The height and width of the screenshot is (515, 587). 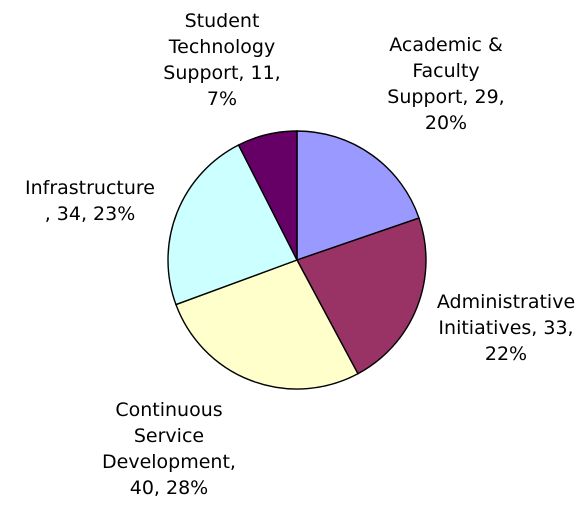 What do you see at coordinates (90, 188) in the screenshot?
I see `data-label-line: Infrastructure` at bounding box center [90, 188].